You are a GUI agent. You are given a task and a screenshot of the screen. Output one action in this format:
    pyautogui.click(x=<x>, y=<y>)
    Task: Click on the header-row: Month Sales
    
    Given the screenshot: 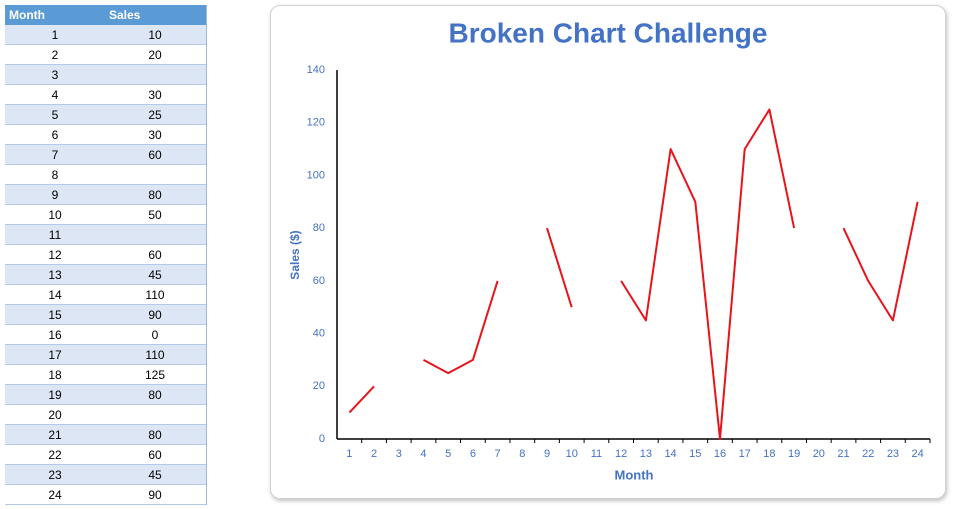 What is the action you would take?
    pyautogui.click(x=105, y=15)
    